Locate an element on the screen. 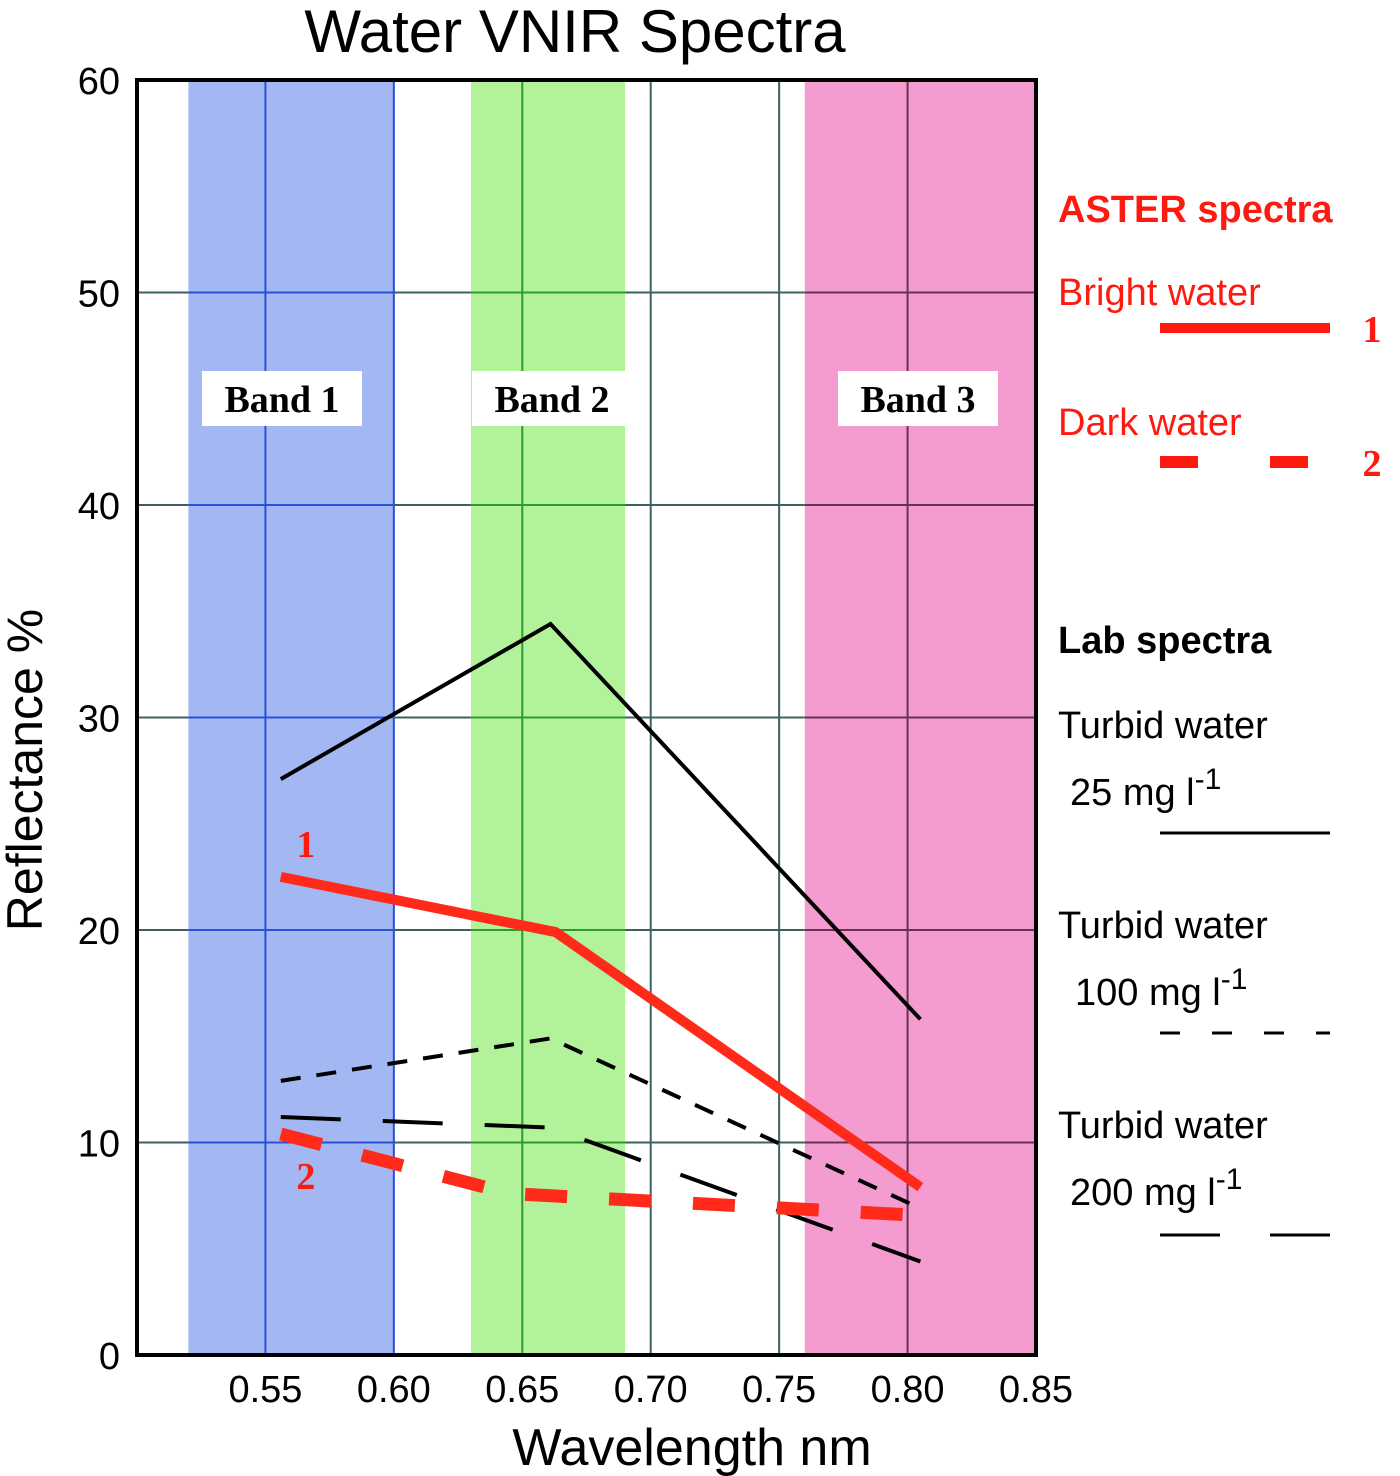  x-axis-label: Wavelength nm is located at coordinates (691, 1447).